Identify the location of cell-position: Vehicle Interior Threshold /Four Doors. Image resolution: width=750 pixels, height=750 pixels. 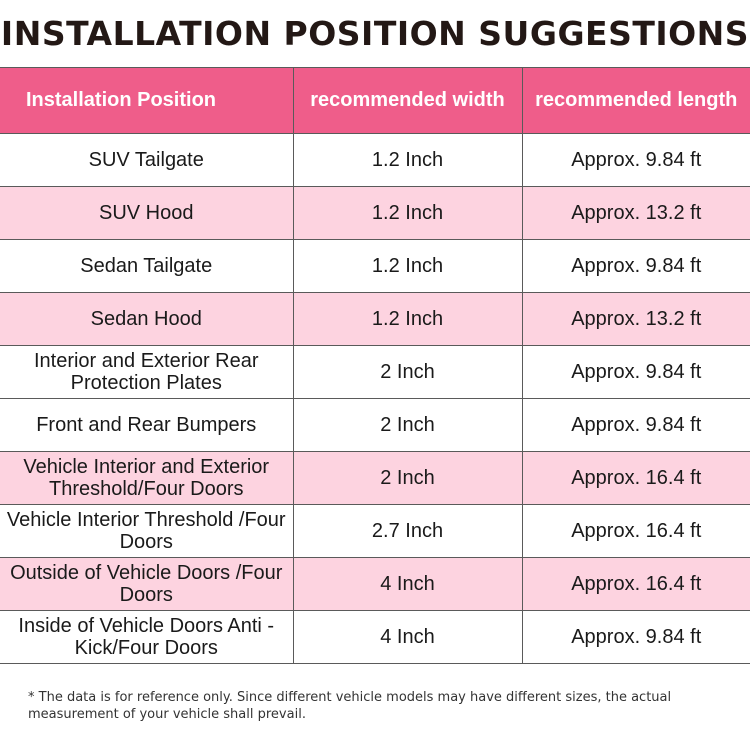
(146, 531).